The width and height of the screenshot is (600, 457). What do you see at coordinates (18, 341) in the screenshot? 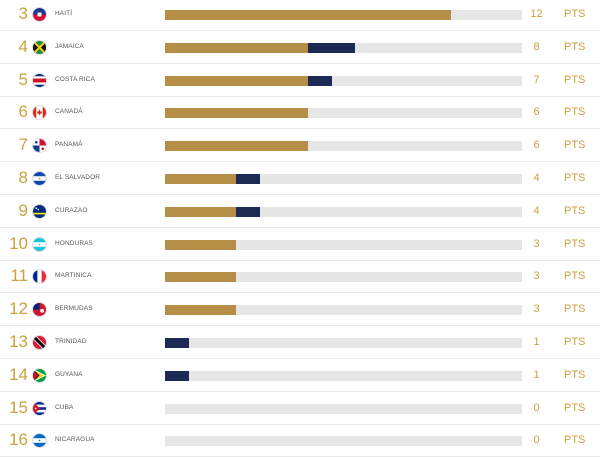
I see `rank-number: 13` at bounding box center [18, 341].